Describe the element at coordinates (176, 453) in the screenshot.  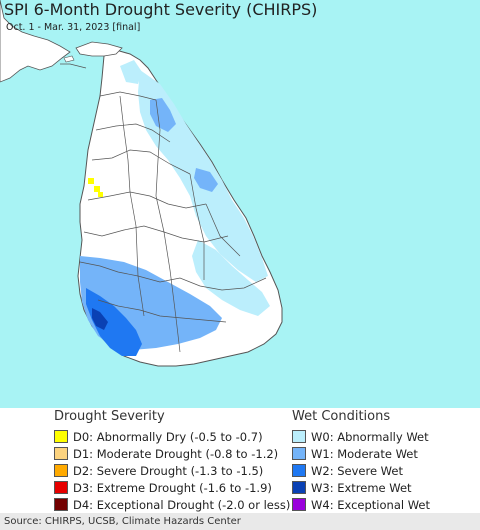
I see `legend-label-d1: D1: Moderate Drought (-0.8 to -1.2)` at that location.